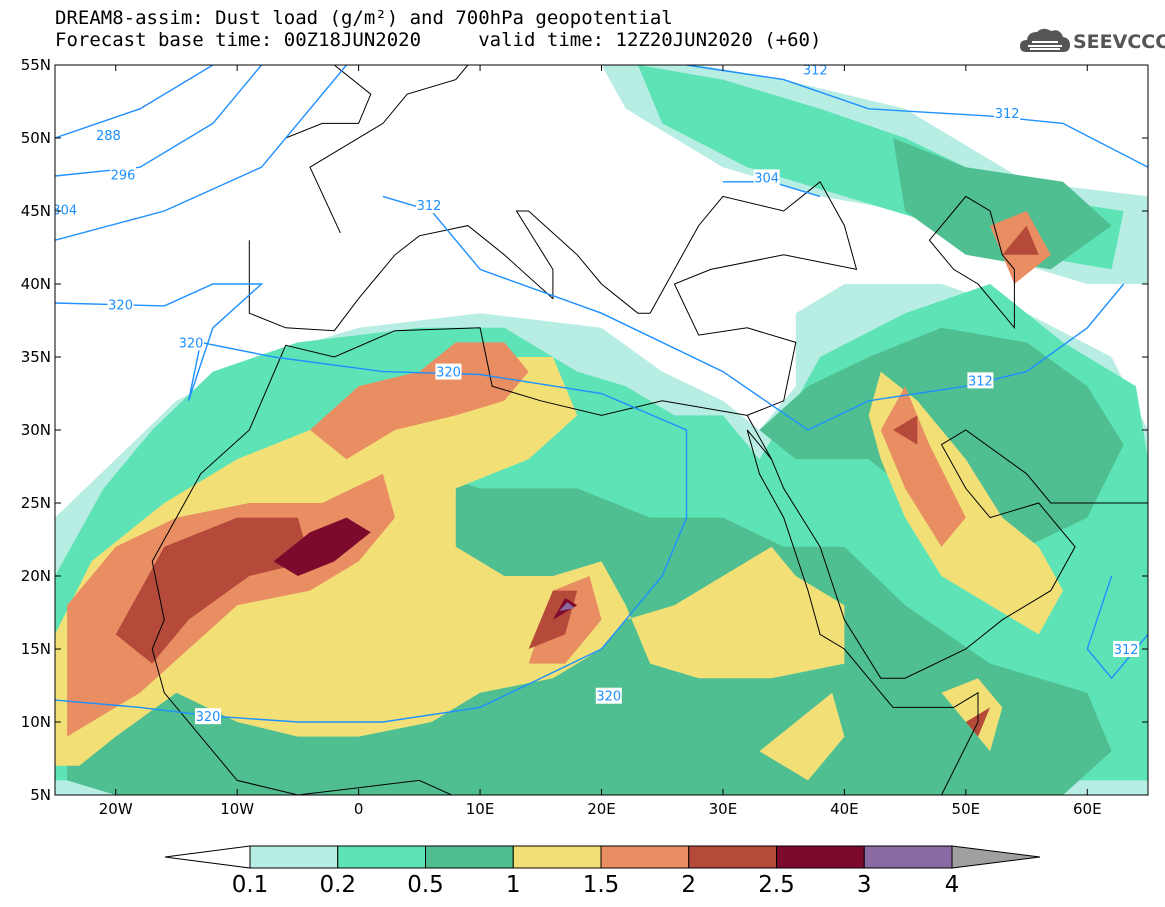  I want to click on y-tick-label: 30N, so click(36, 430).